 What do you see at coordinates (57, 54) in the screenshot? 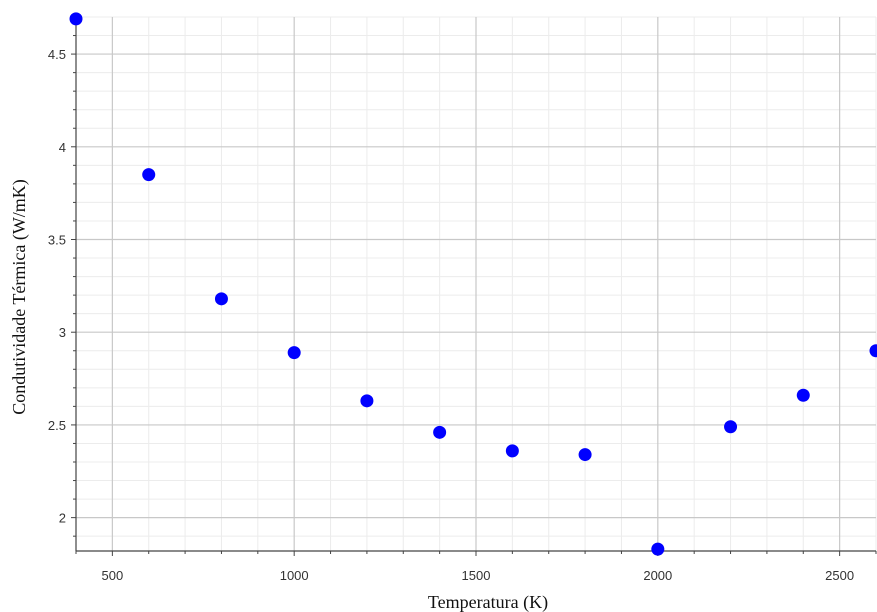
I see `y-tick-label: 4.5` at bounding box center [57, 54].